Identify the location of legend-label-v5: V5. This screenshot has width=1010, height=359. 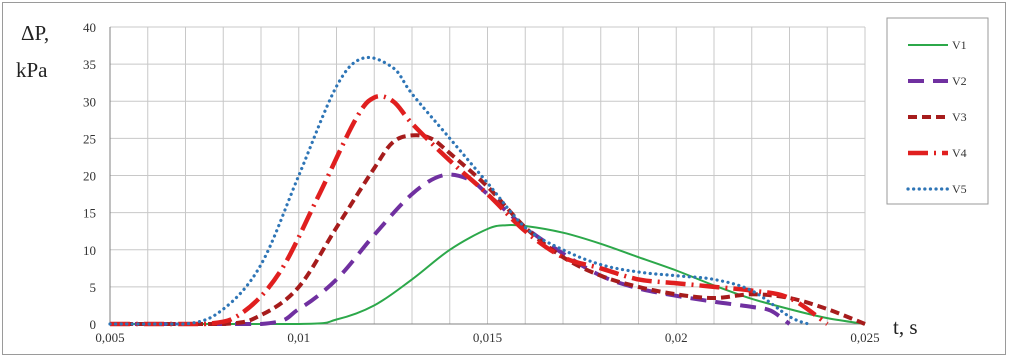
(959, 189).